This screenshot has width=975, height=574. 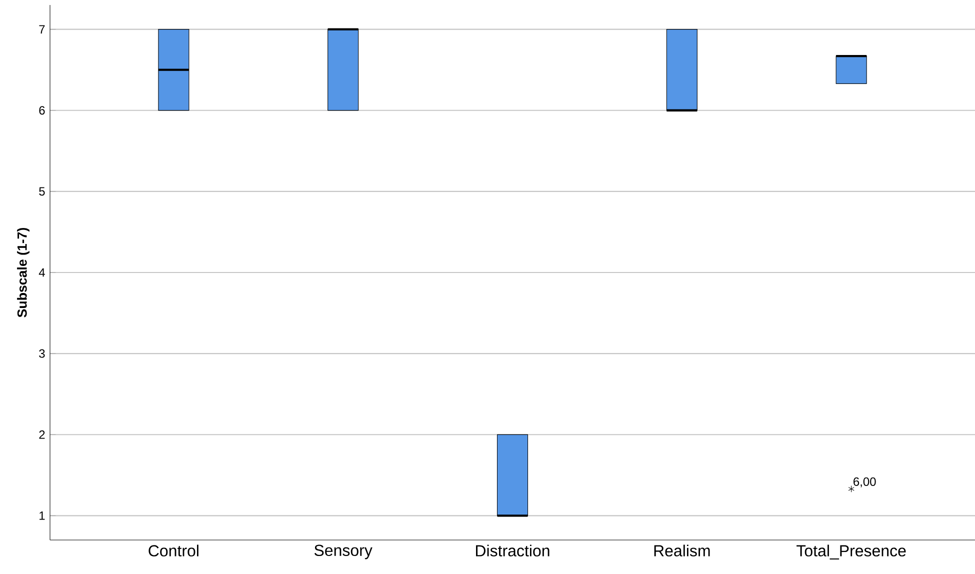 I want to click on y-tick-label: 6, so click(x=42, y=110).